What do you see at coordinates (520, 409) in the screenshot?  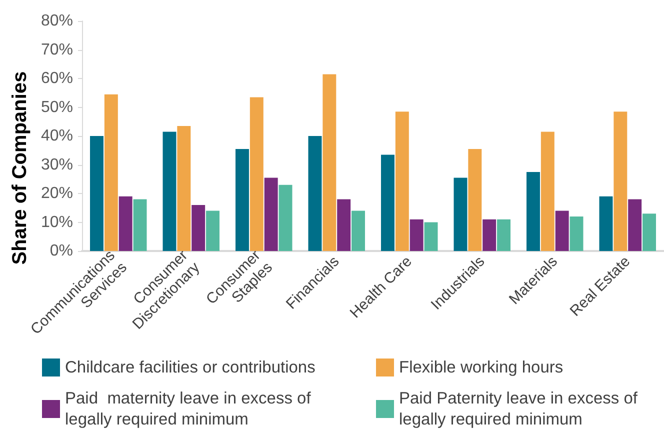 I see `legend-label: Paid Paternity leave in excess of legally required minimum` at bounding box center [520, 409].